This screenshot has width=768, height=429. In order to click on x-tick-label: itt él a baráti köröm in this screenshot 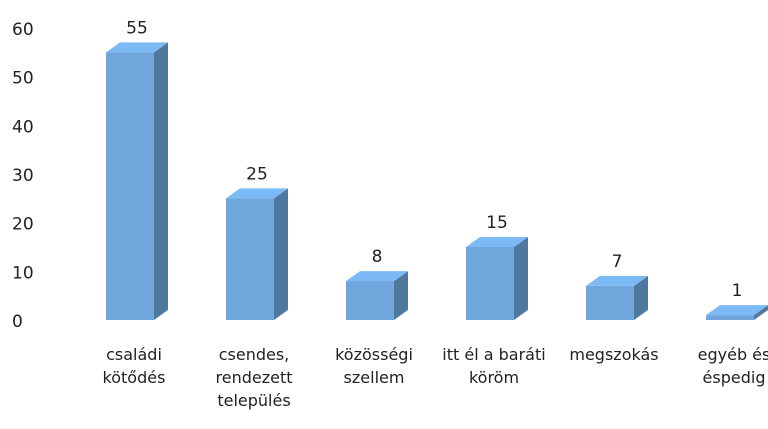, I will do `click(494, 366)`.